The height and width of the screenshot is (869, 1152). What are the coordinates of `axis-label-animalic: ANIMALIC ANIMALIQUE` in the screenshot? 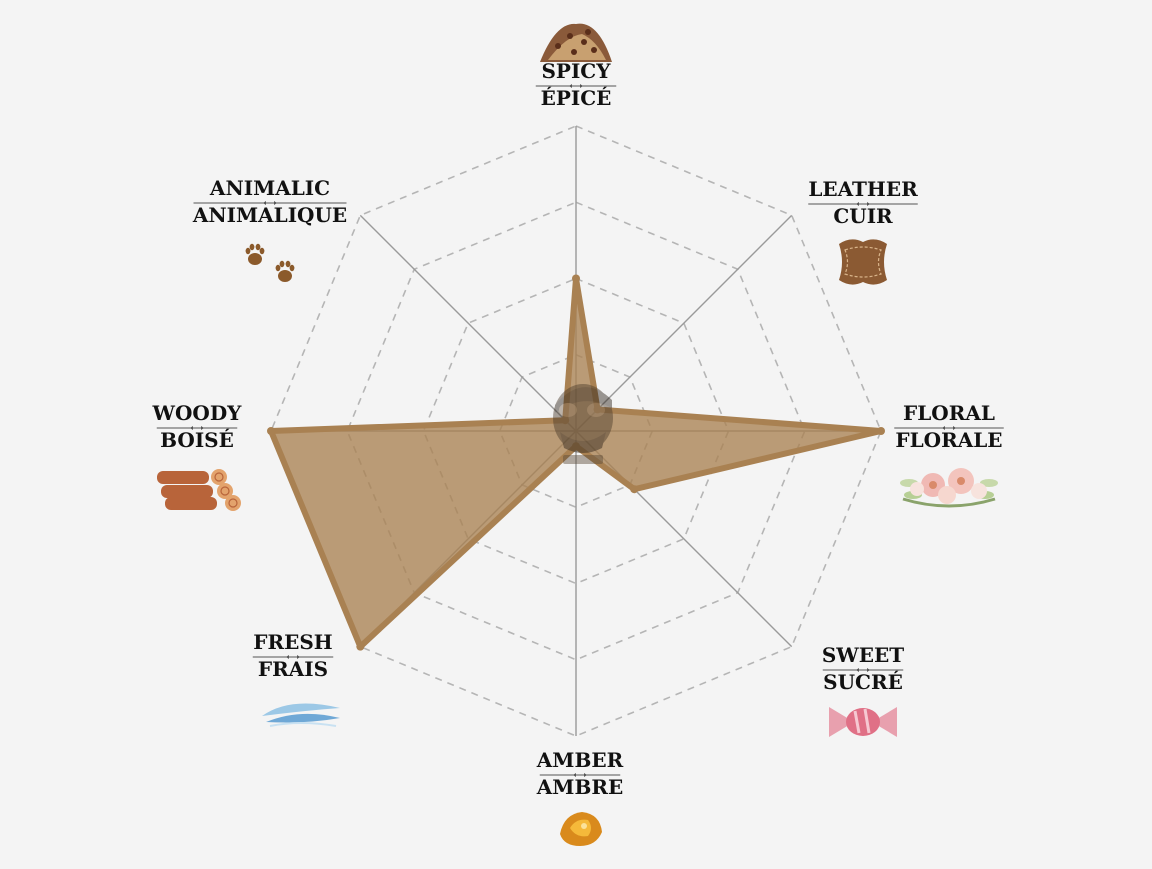 It's located at (269, 229).